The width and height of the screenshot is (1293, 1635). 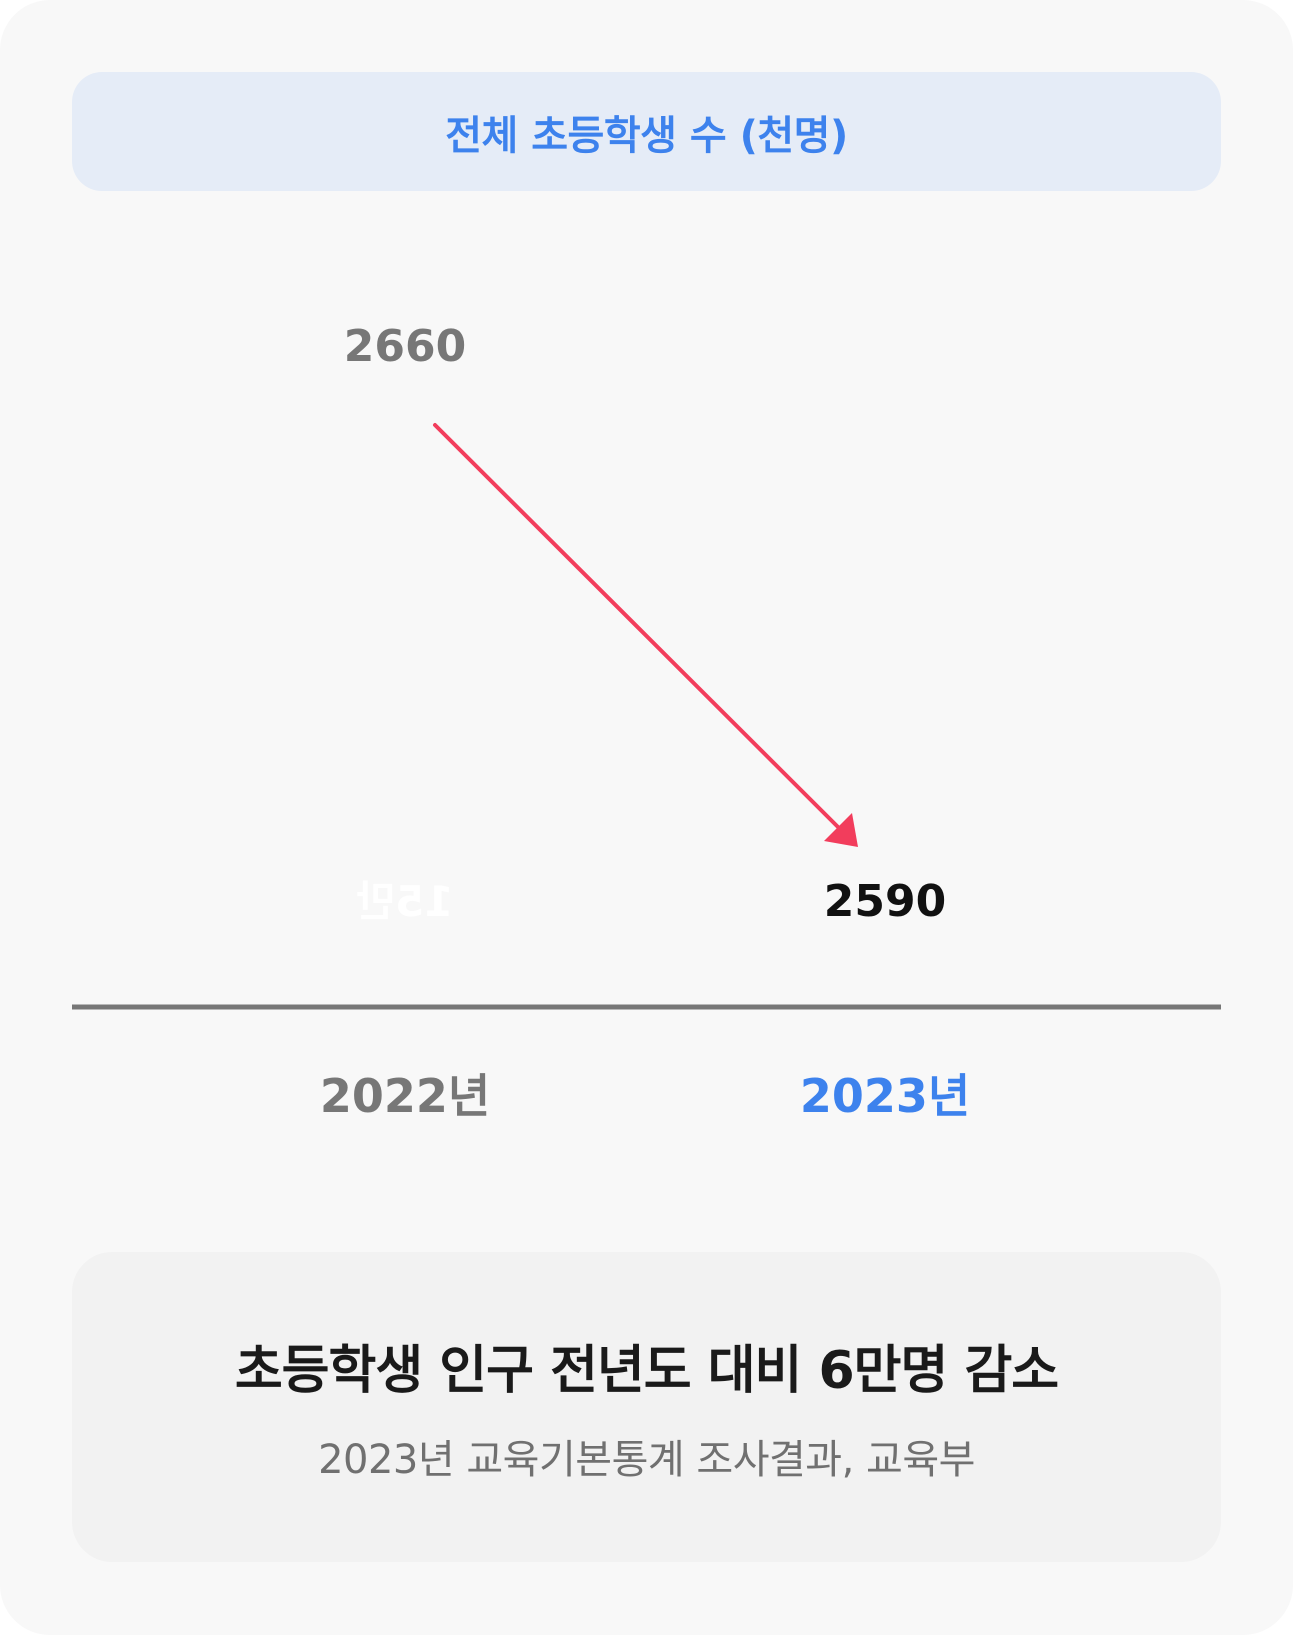 I want to click on summary-headline: 초등학생 인구 전년도 대비 6만명 감소, so click(x=646, y=1371).